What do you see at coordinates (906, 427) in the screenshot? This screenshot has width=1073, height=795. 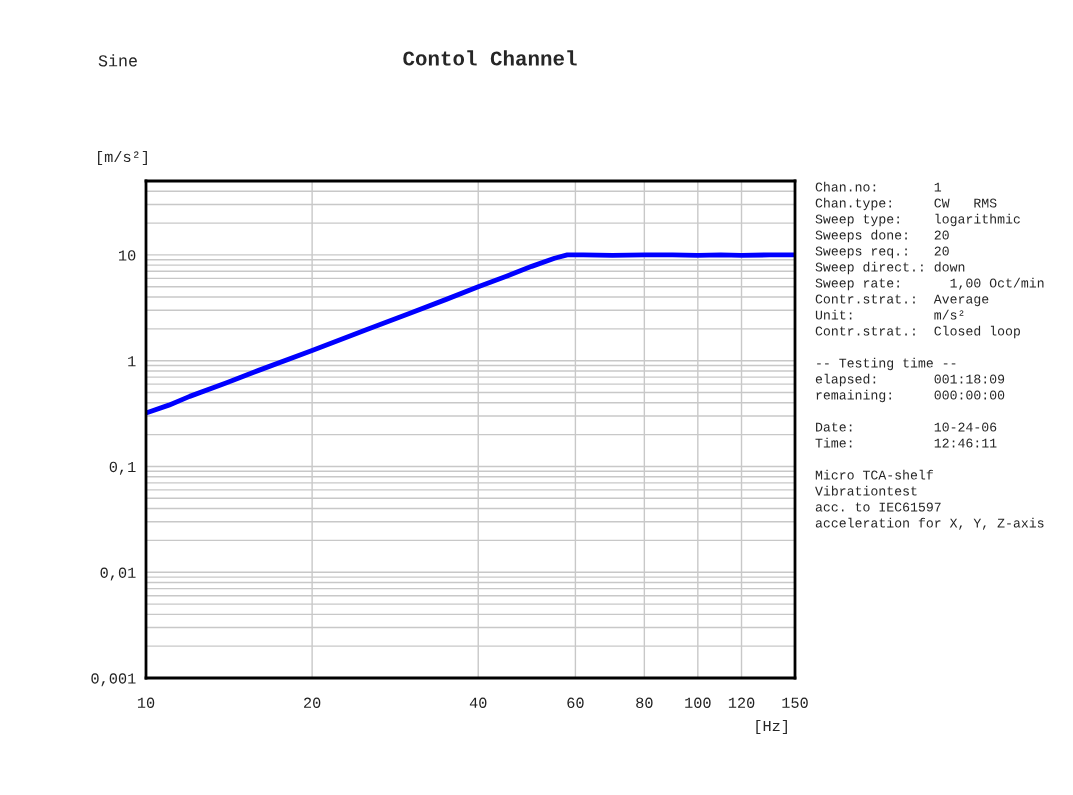 I see `text: Date: 10-24-06` at bounding box center [906, 427].